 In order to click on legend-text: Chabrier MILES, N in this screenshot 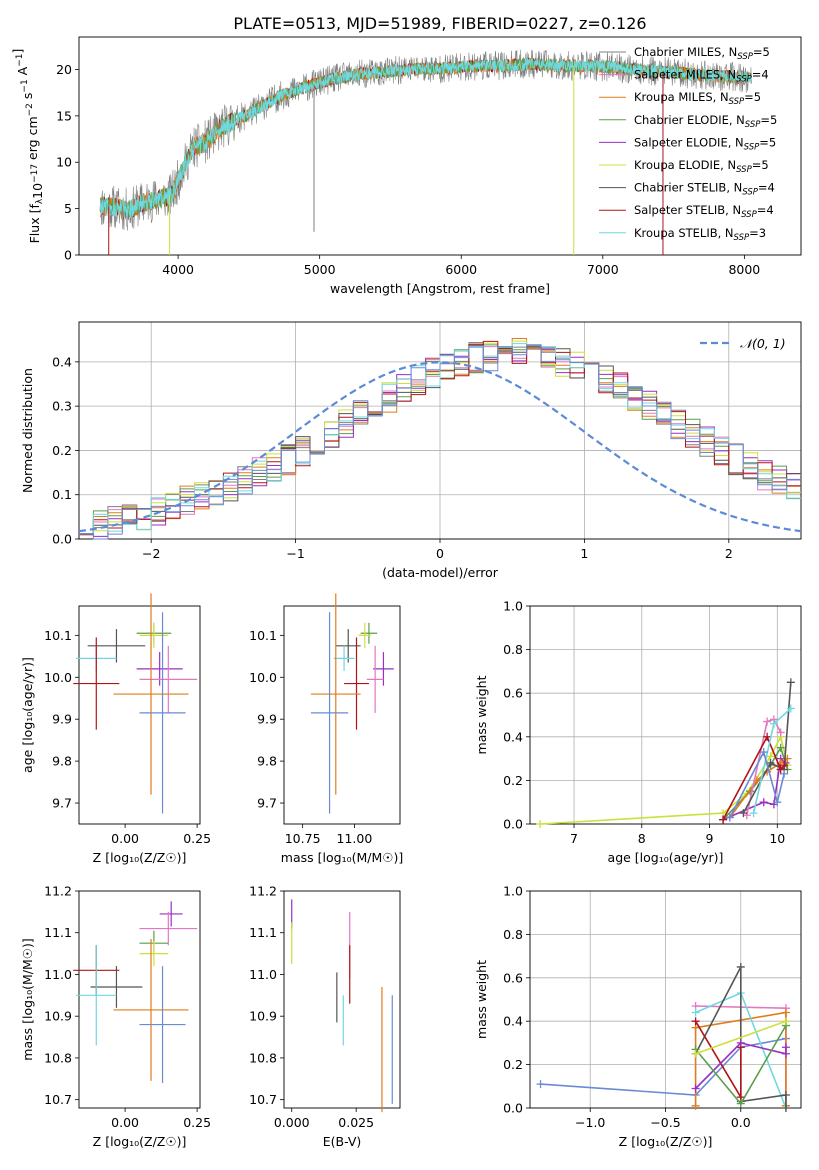, I will do `click(685, 52)`.